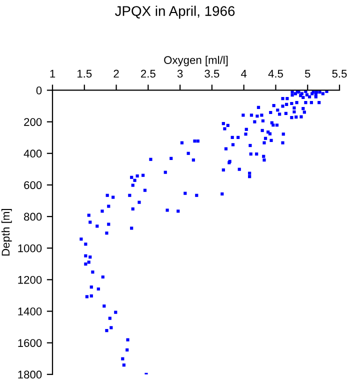 Image resolution: width=350 pixels, height=384 pixels. I want to click on x-tick-label: 2.5, so click(148, 74).